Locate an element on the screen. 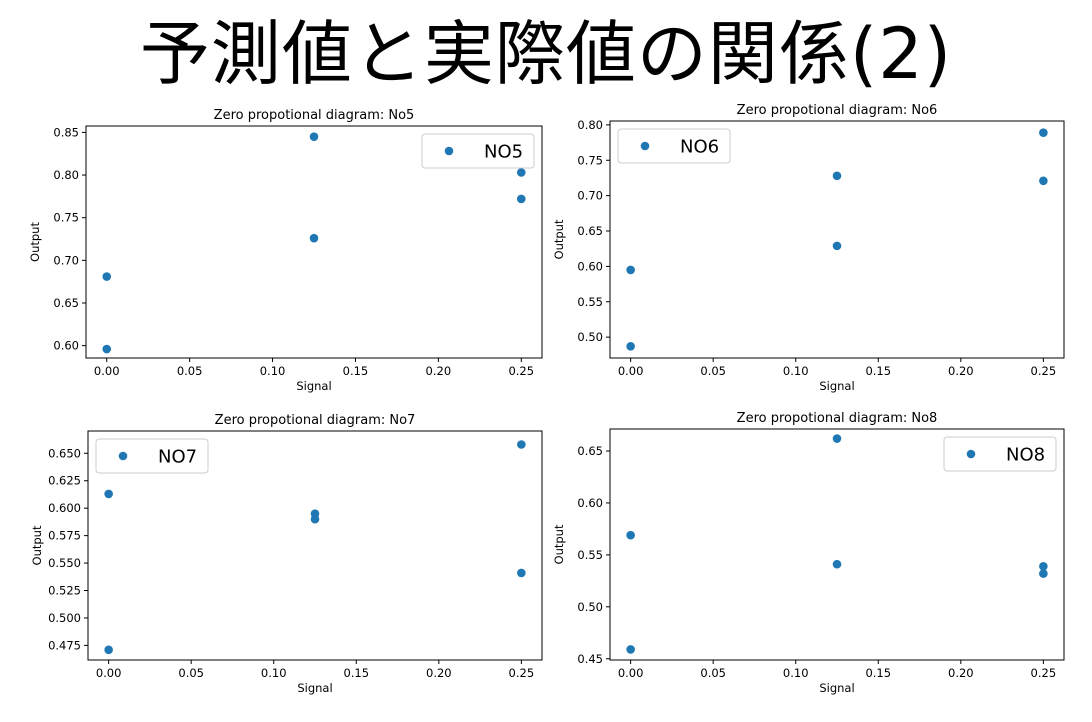 This screenshot has width=1092, height=722. y-tick-label: 0.45 is located at coordinates (590, 659).